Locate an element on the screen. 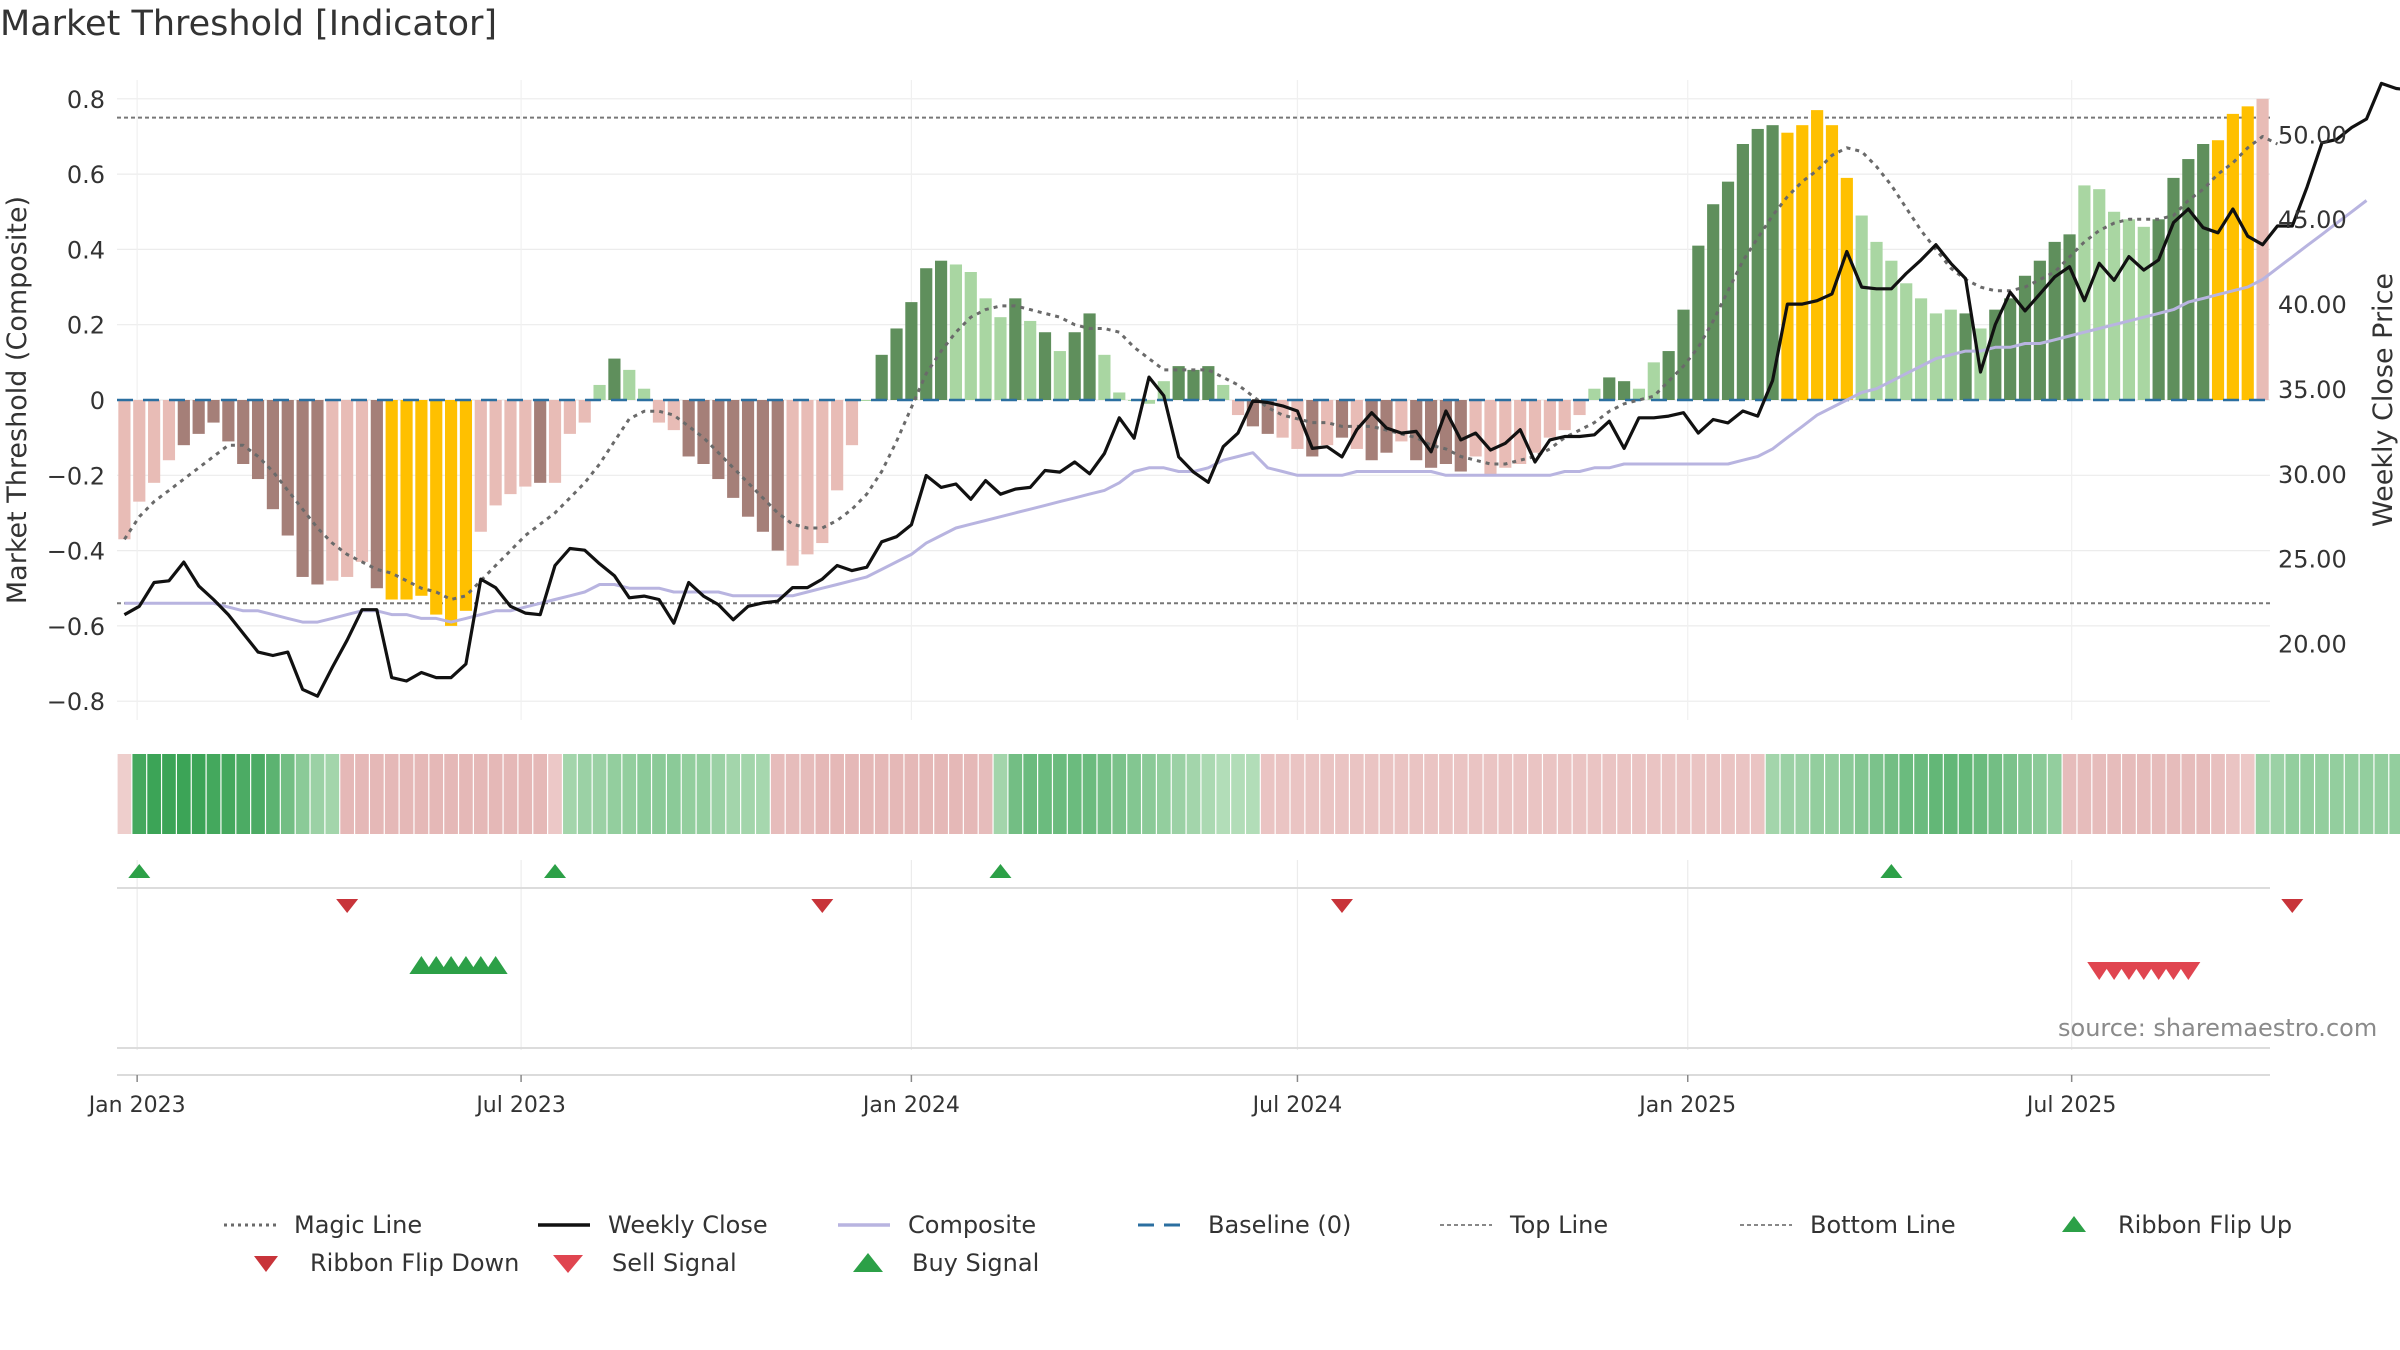 This screenshot has width=2400, height=1350. x-tick-label: Jan 2025 is located at coordinates (1686, 1105).